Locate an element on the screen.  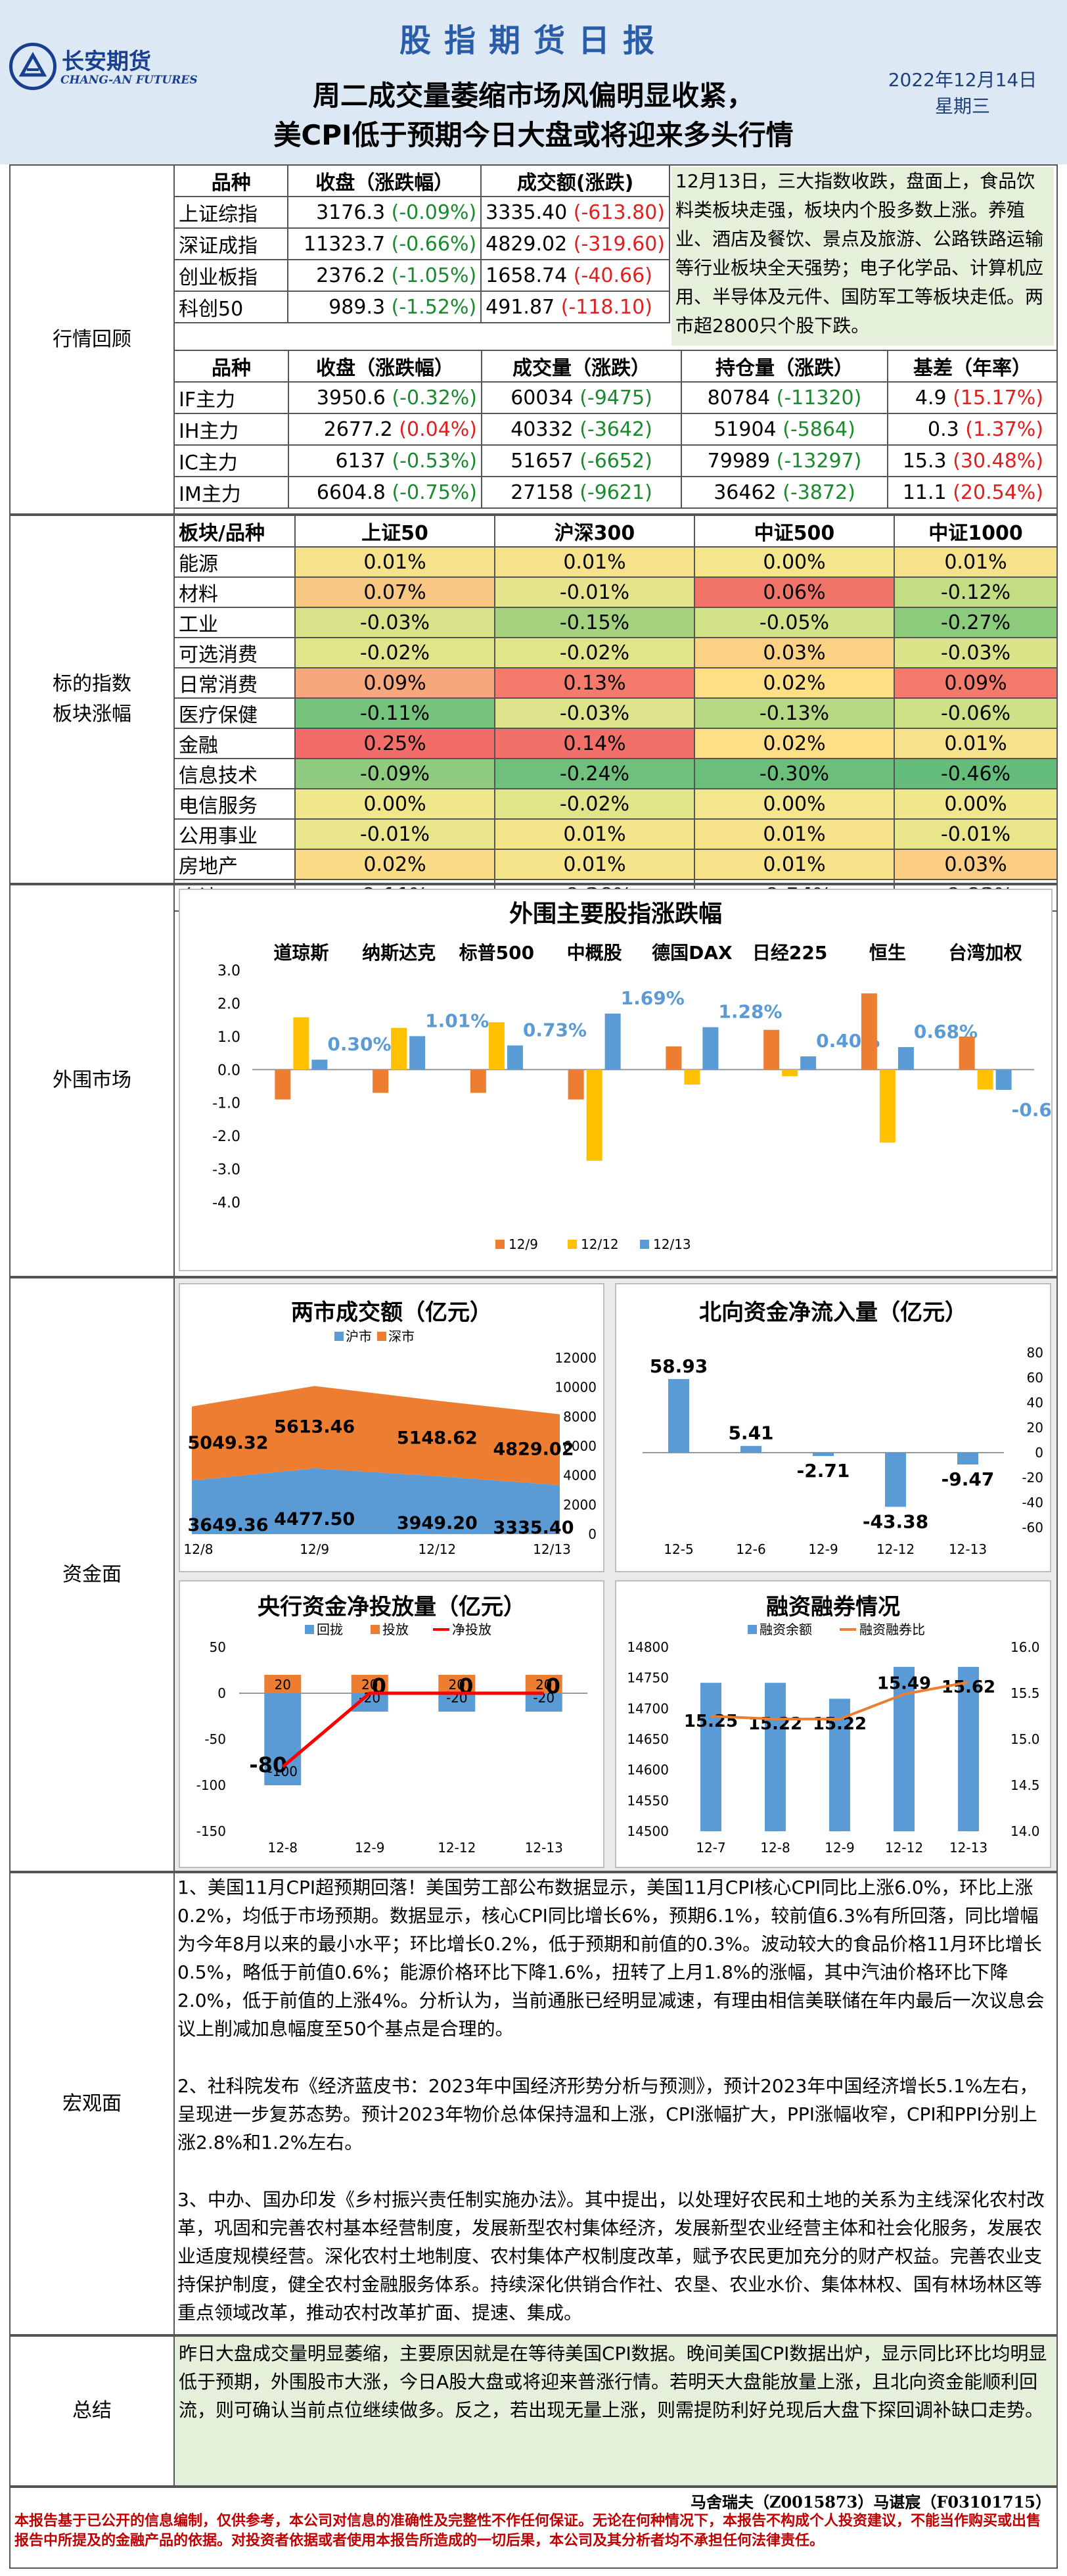
futures-oi: 36462 is located at coordinates (745, 492).